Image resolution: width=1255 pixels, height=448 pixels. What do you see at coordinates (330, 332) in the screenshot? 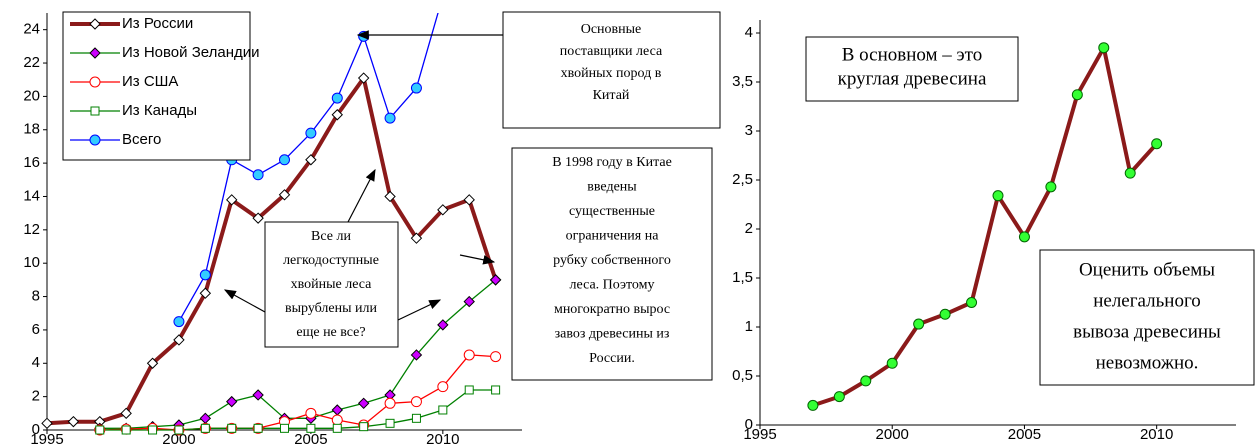
I see `annotation-text: еще не все?` at bounding box center [330, 332].